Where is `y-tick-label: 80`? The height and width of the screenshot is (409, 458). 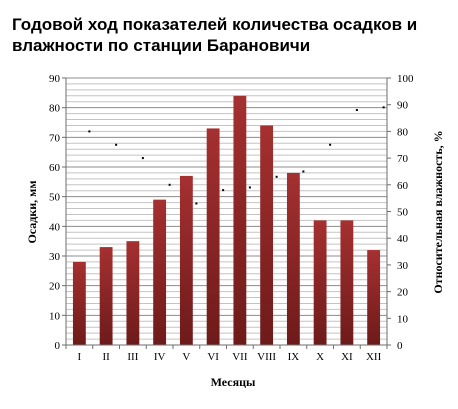
y-tick-label: 80 is located at coordinates (55, 109).